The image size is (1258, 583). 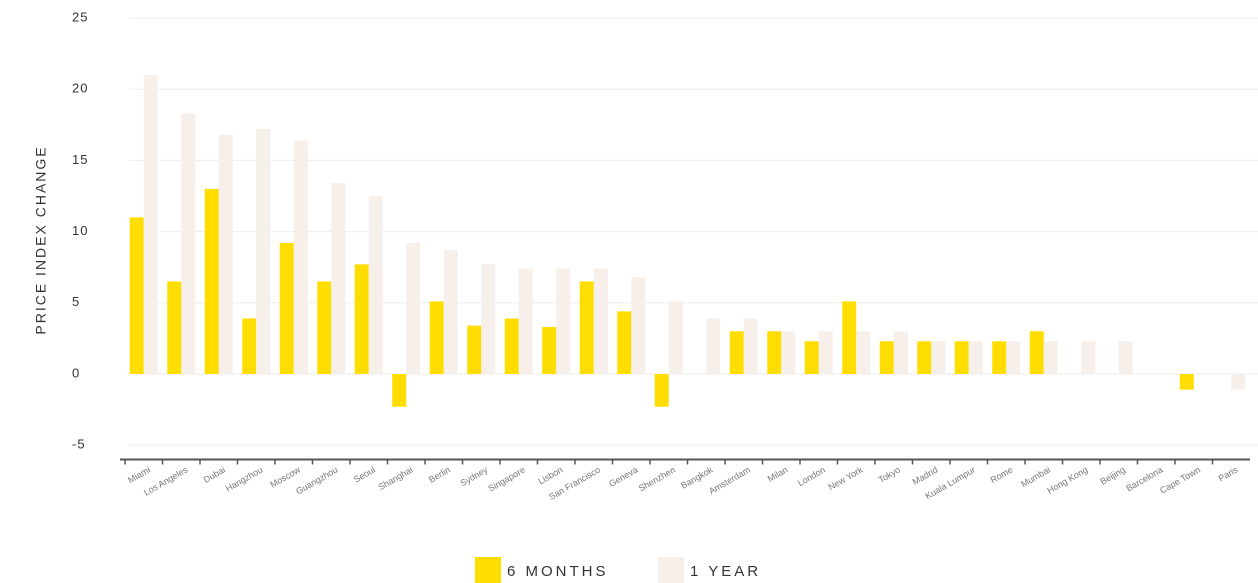 I want to click on y-axis-label: PRICE INDEX CHANGE, so click(x=41, y=239).